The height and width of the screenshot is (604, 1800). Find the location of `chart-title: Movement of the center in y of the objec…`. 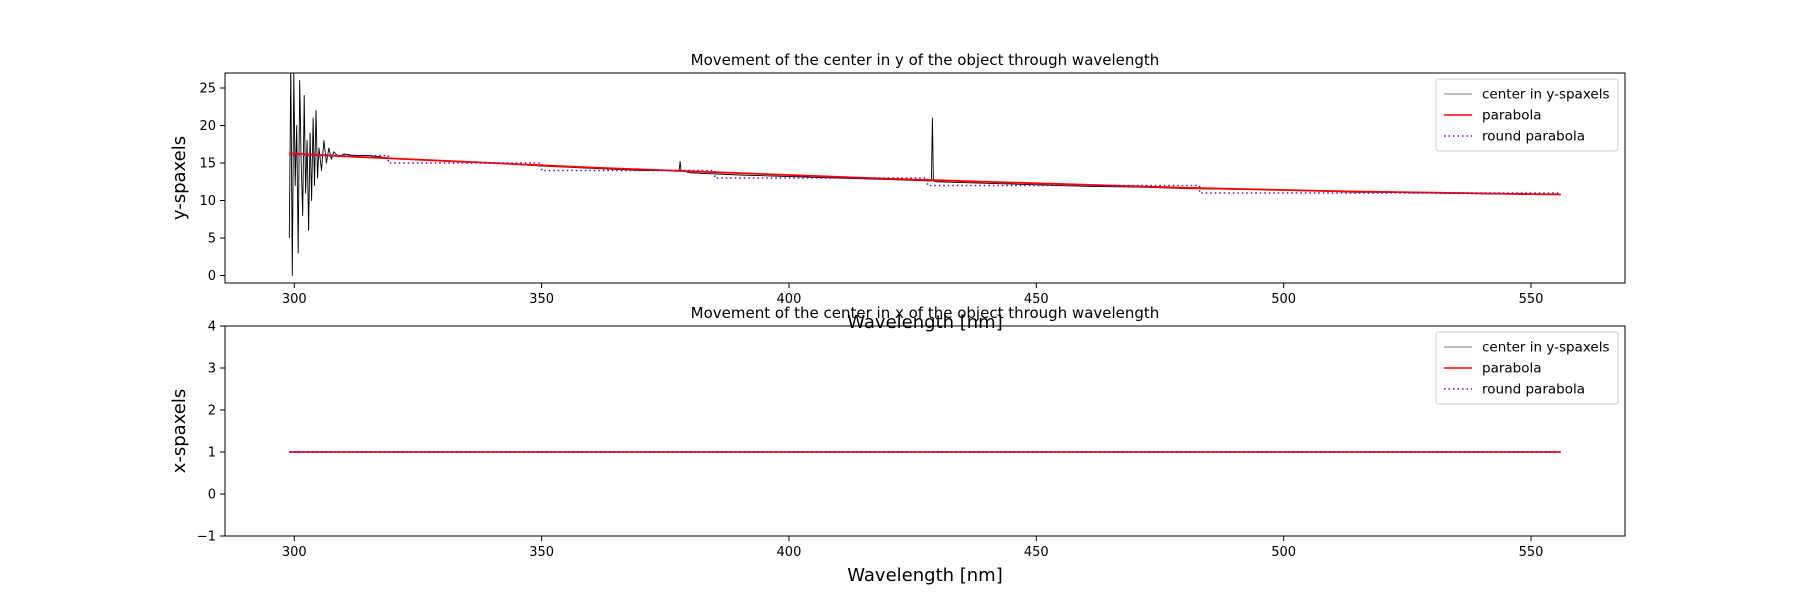

chart-title: Movement of the center in y of the objec… is located at coordinates (925, 60).